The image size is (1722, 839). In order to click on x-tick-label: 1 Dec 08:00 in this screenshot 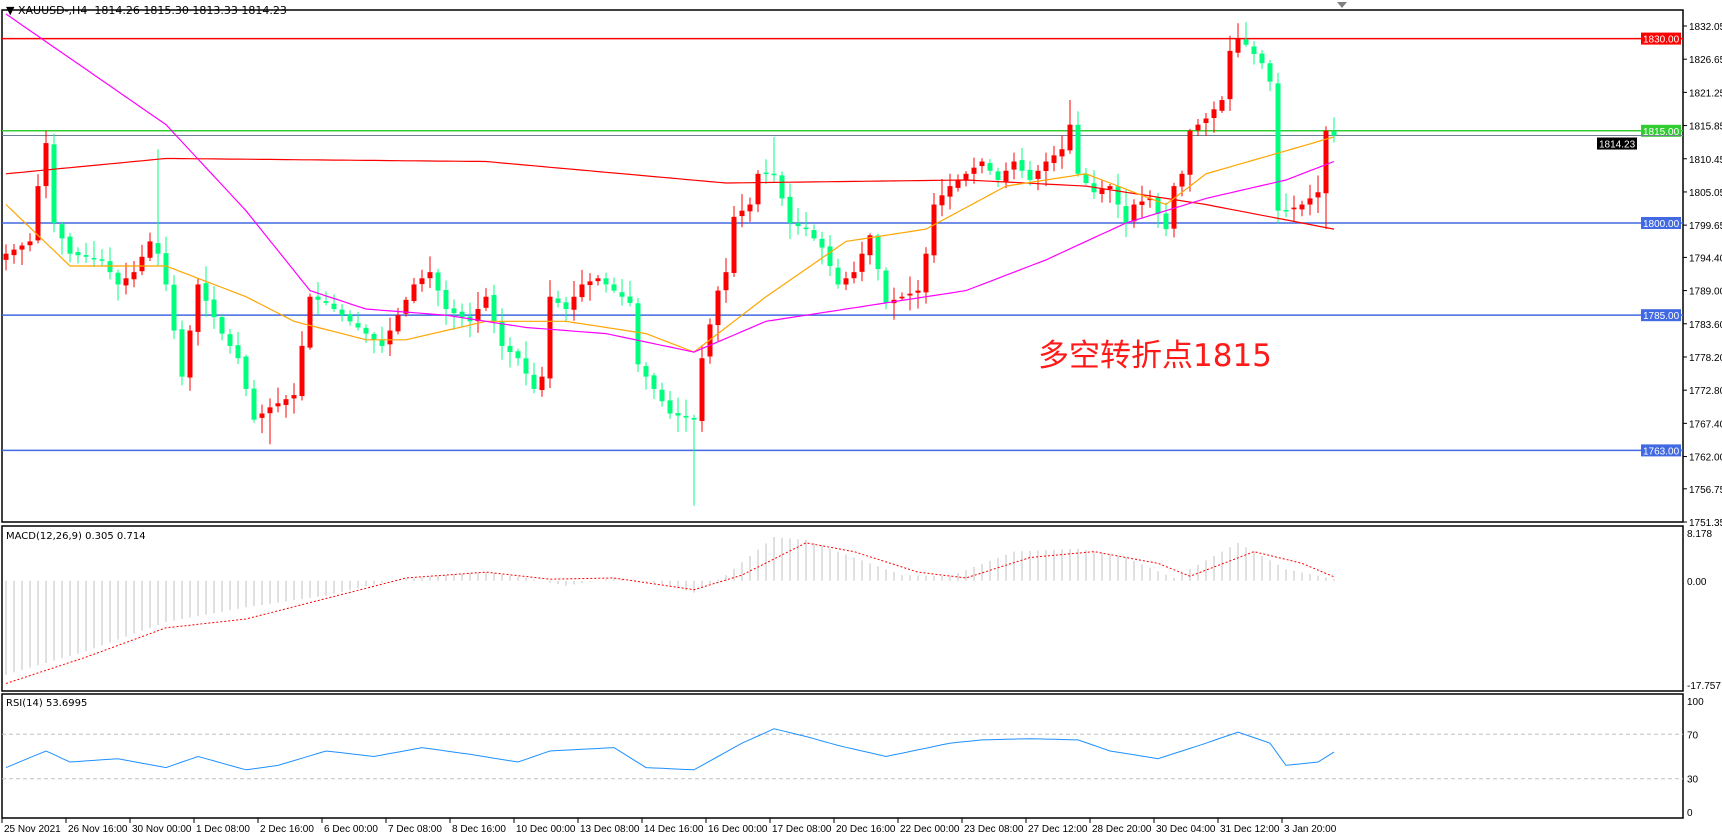, I will do `click(223, 829)`.